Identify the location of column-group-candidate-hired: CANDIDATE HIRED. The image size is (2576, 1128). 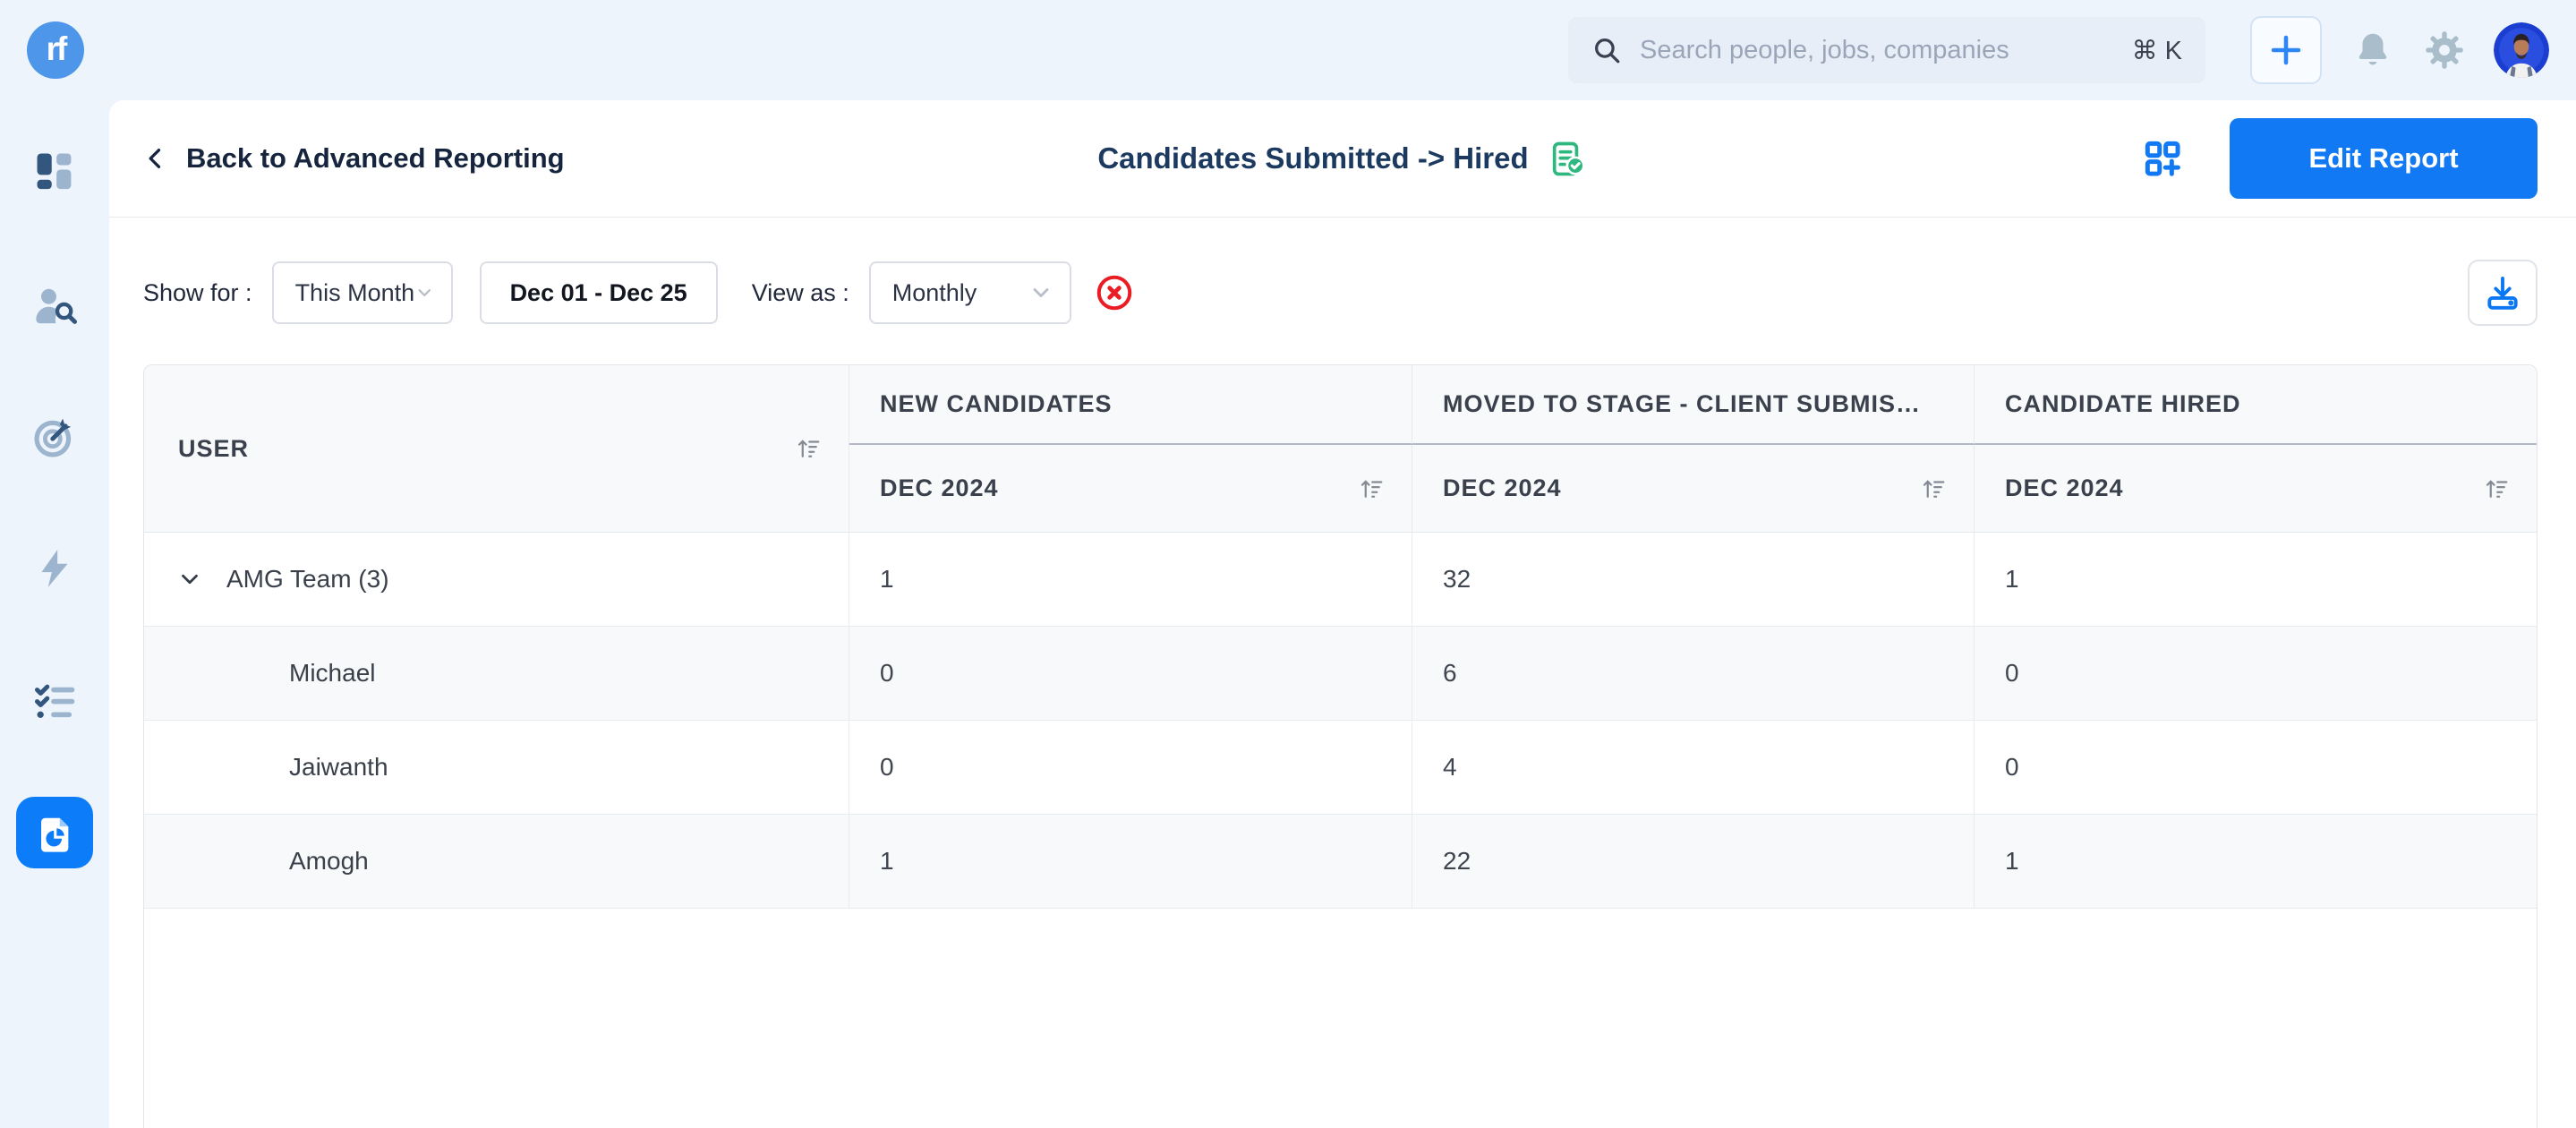
(2256, 405).